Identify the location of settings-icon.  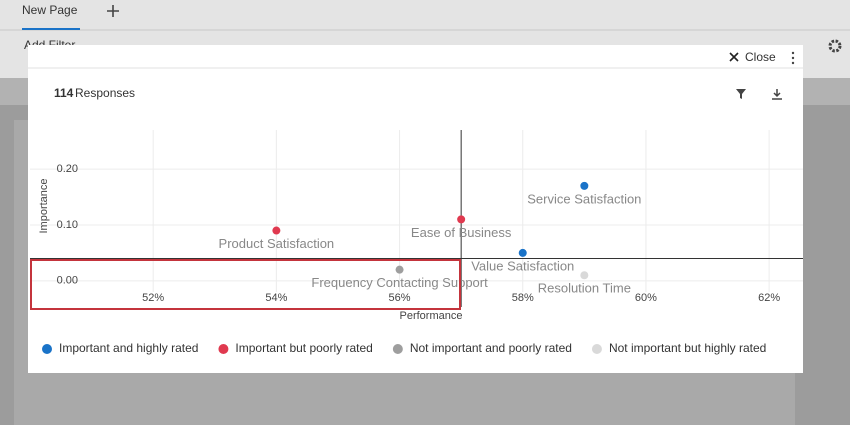
(835, 46).